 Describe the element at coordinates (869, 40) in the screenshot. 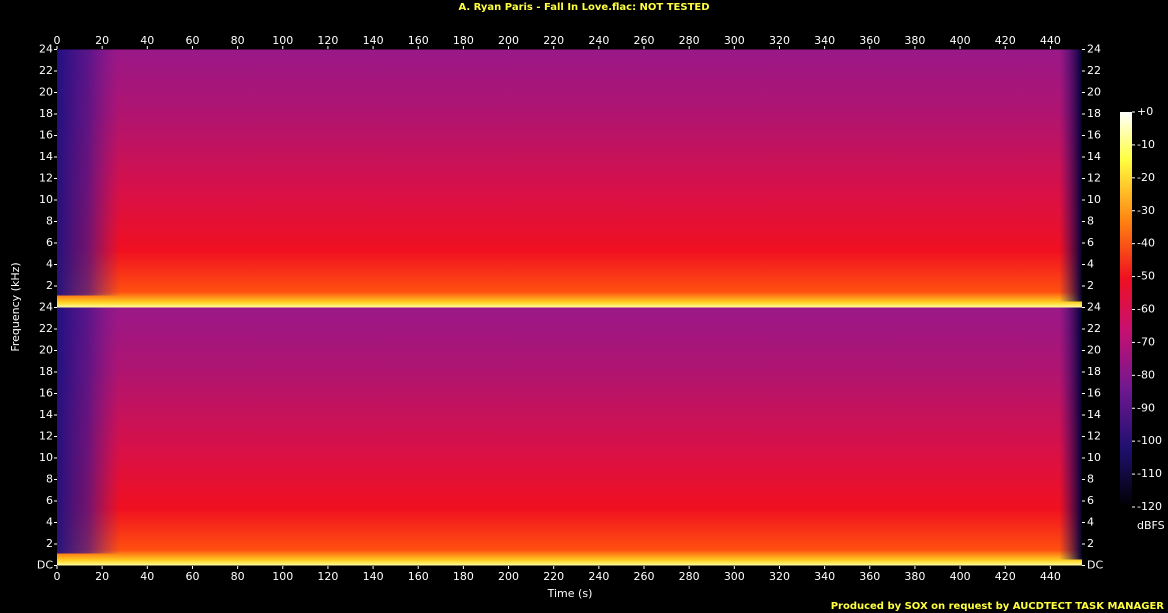

I see `x-tick-label-top: 360` at that location.